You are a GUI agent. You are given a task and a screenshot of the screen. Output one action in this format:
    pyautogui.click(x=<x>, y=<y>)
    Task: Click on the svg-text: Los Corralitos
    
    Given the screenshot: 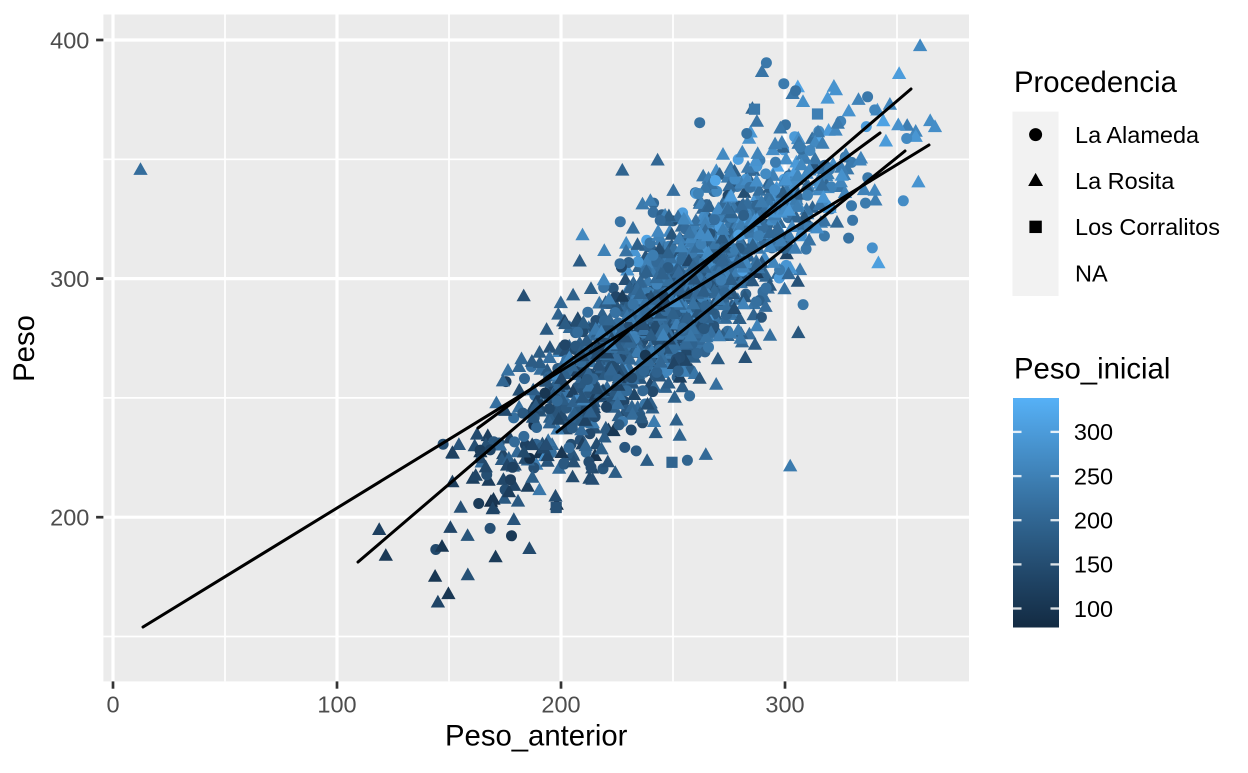 What is the action you would take?
    pyautogui.click(x=1147, y=227)
    